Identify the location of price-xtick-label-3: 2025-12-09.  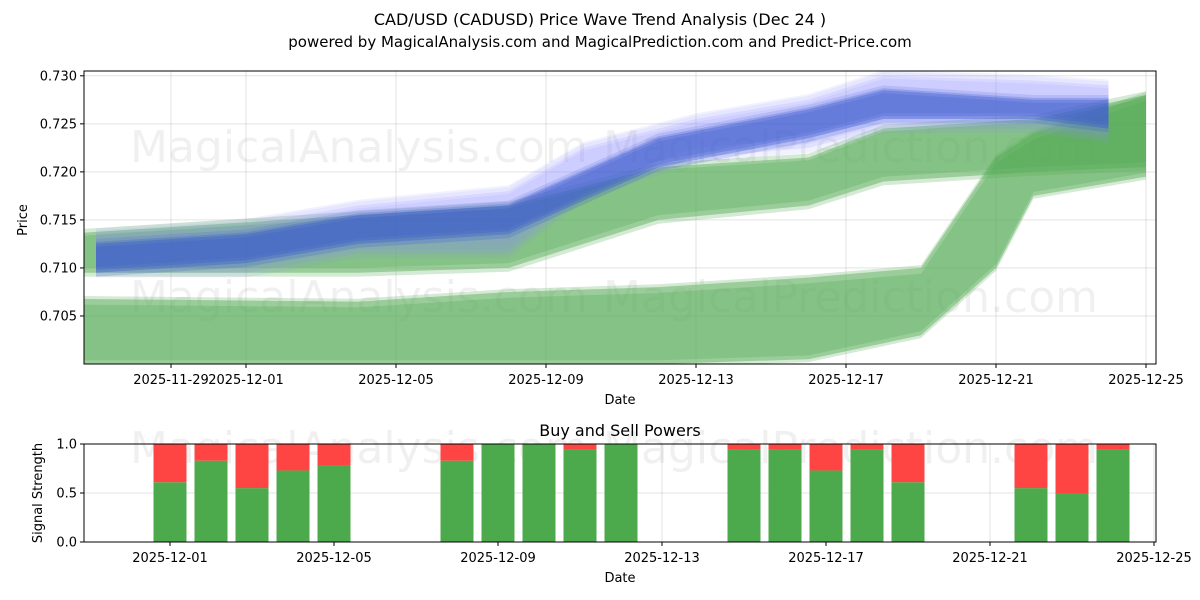
(546, 380).